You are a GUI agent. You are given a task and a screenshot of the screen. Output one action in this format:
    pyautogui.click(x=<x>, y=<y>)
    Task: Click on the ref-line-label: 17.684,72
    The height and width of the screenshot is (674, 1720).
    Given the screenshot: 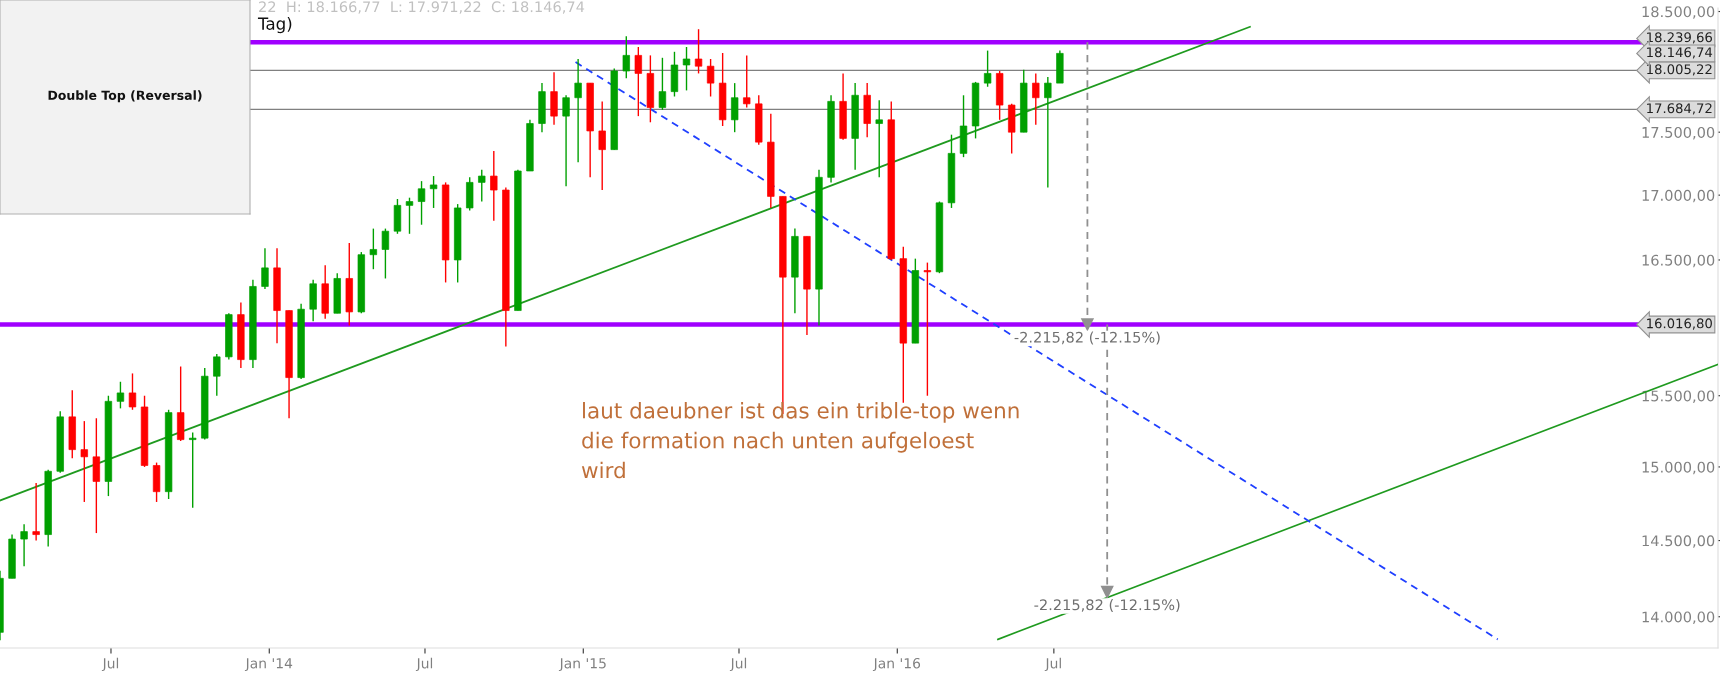 What is the action you would take?
    pyautogui.click(x=1679, y=109)
    